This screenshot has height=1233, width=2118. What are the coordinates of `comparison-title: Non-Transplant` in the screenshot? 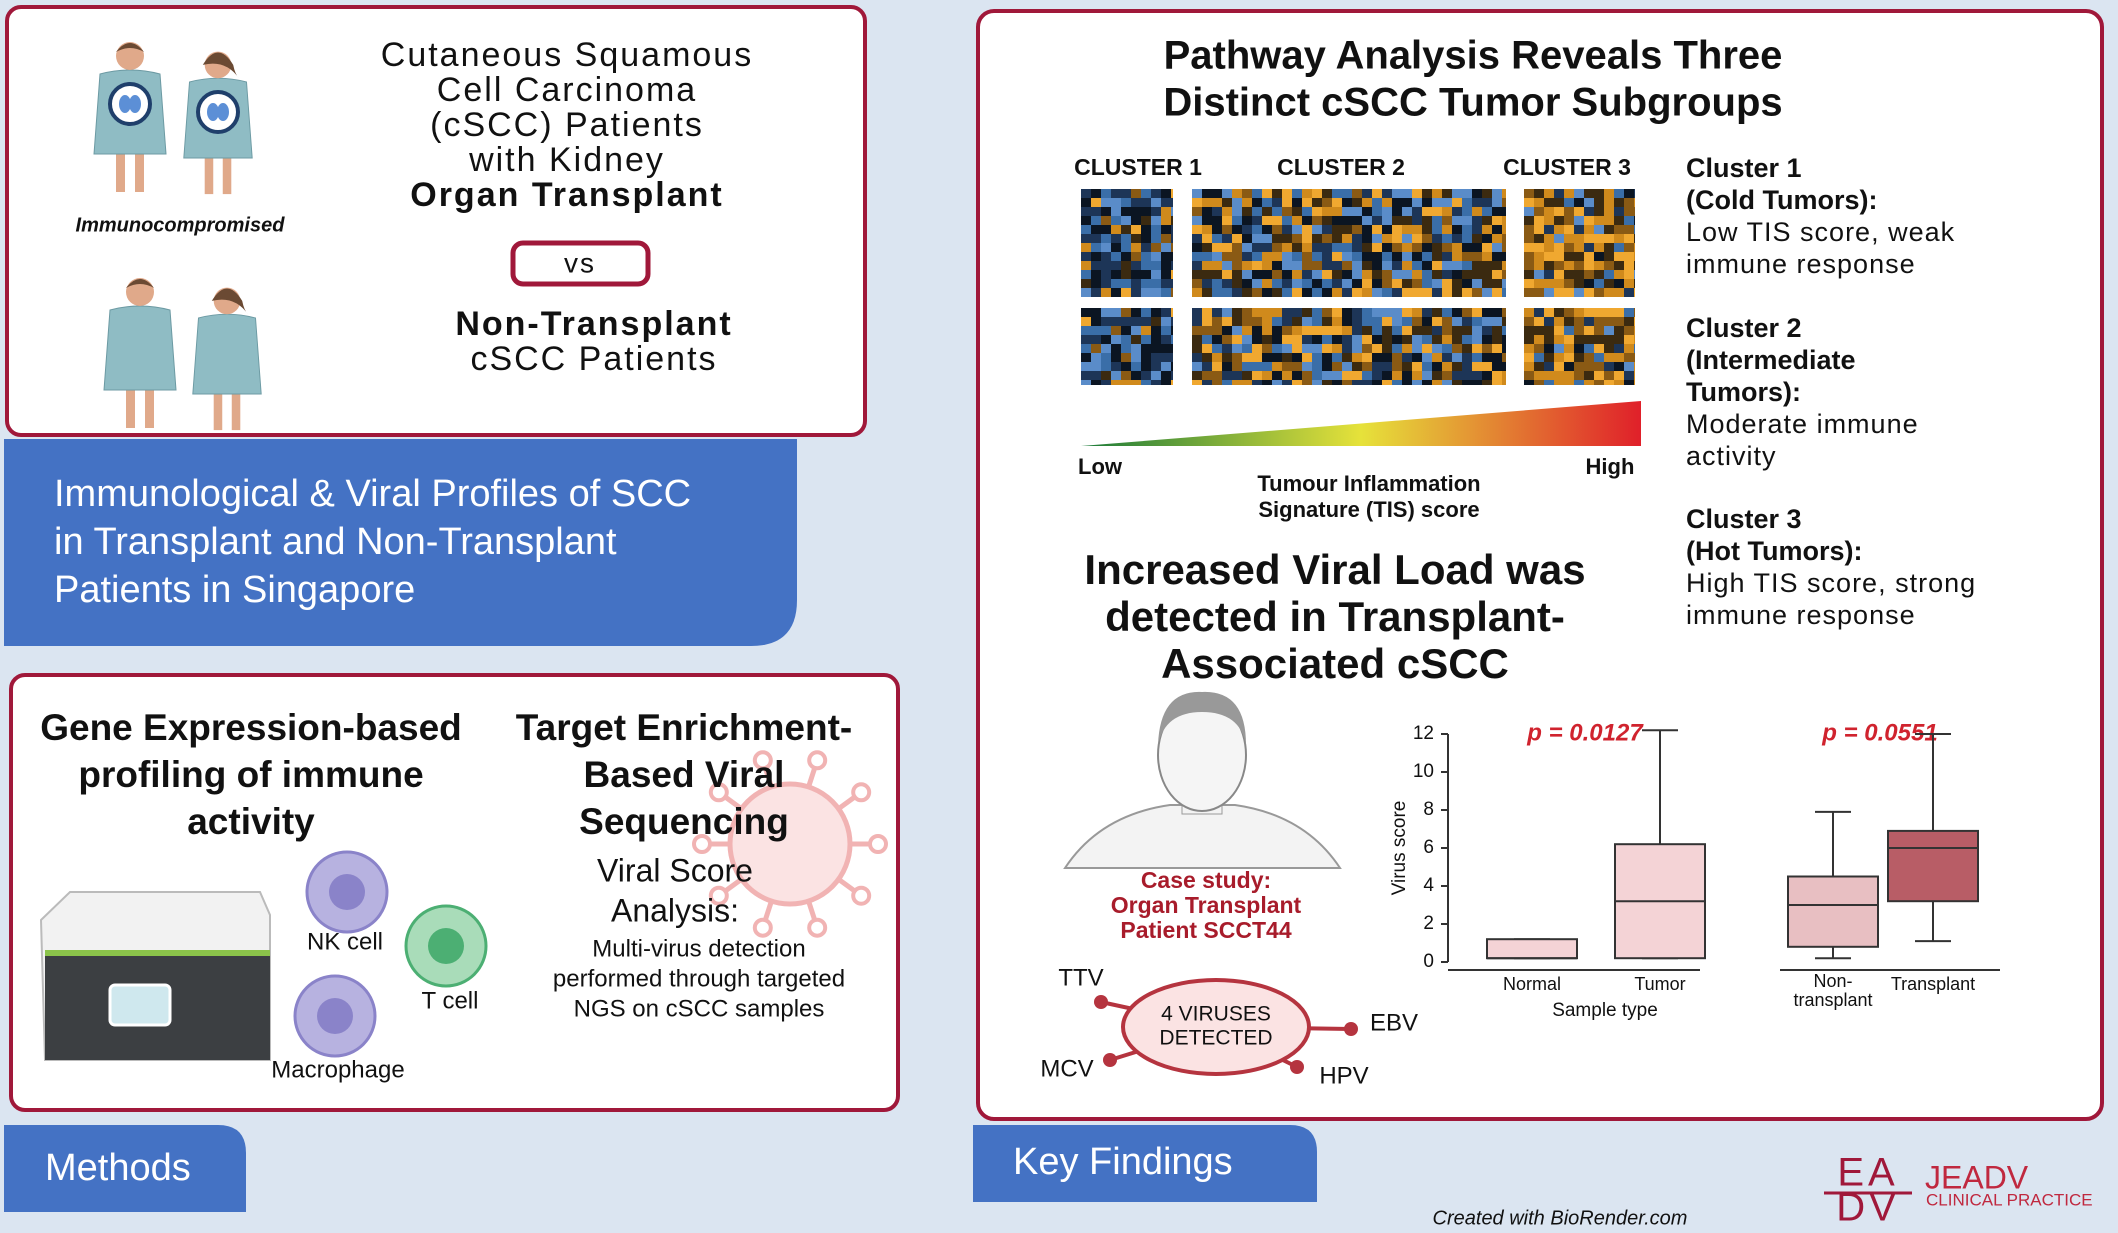 It's located at (593, 324).